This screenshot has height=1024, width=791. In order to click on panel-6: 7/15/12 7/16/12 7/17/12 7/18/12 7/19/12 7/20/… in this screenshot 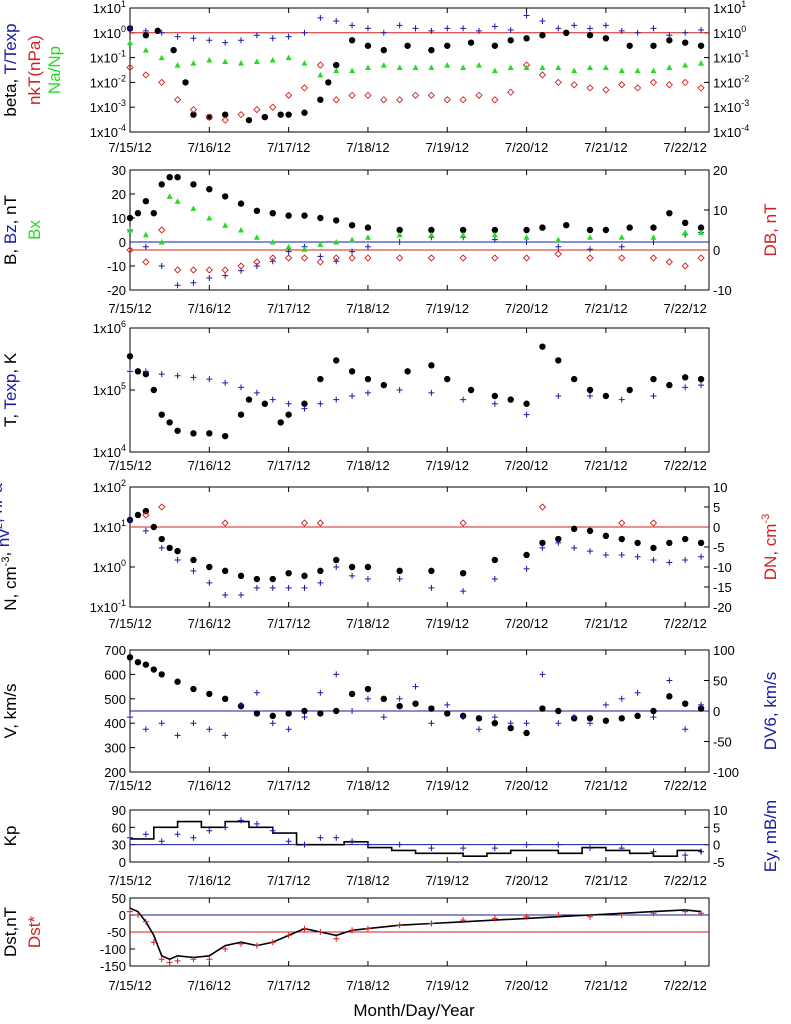, I will do `click(390, 844)`.